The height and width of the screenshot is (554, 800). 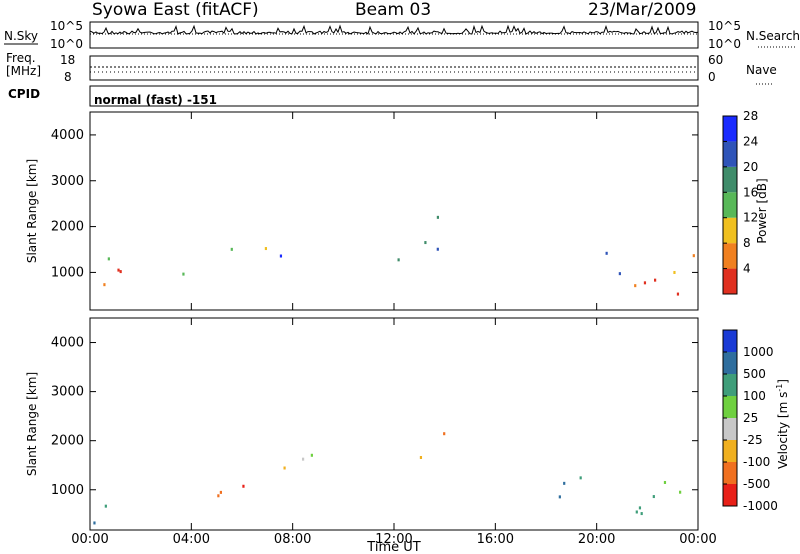 I want to click on velocity-unit-exponent: -1, so click(x=779, y=388).